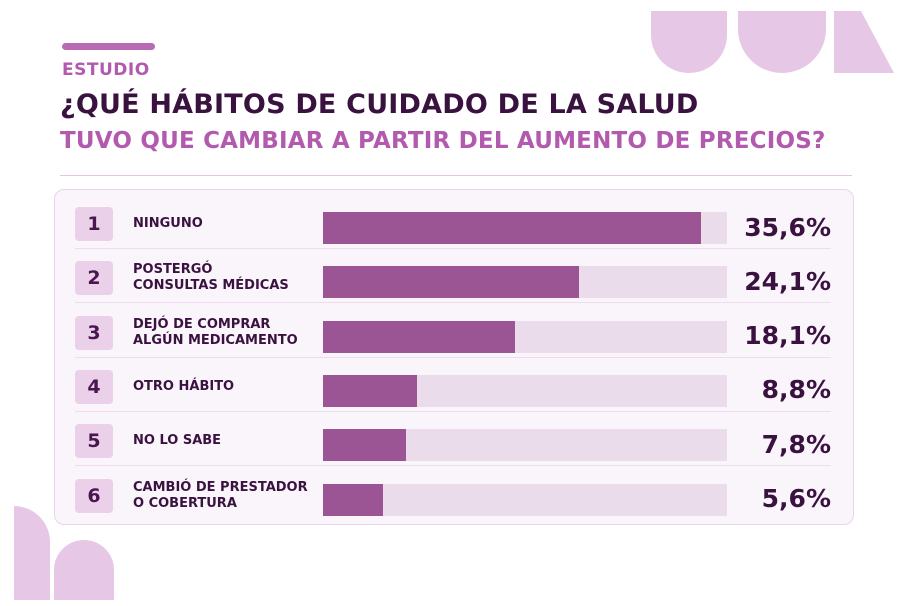  I want to click on rank-badge: 4, so click(94, 386).